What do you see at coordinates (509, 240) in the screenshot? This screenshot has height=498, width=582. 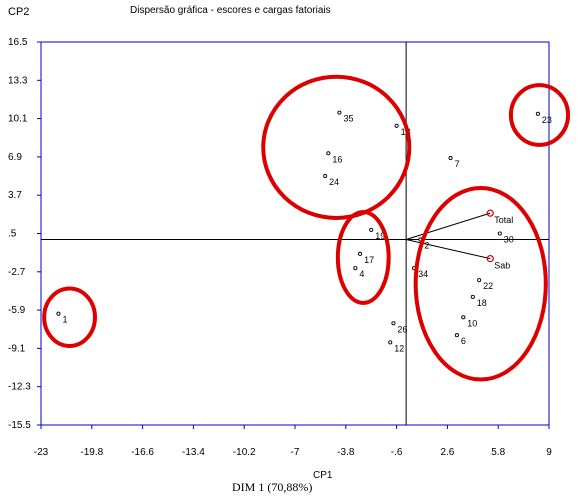 I see `score-label: 30` at bounding box center [509, 240].